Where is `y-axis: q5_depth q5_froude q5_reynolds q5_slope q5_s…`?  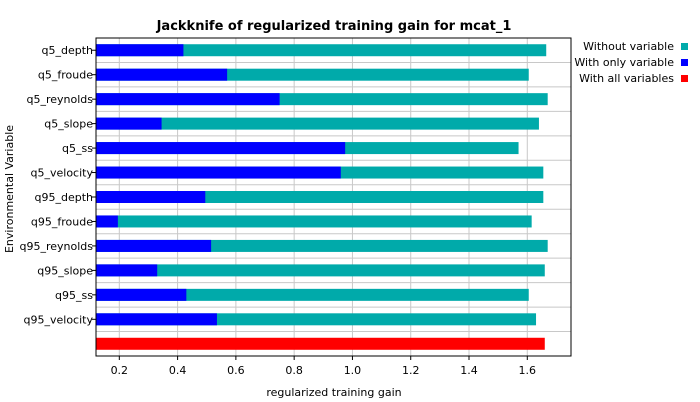
y-axis: q5_depth q5_froude q5_reynolds q5_slope q5_s… is located at coordinates (57, 185).